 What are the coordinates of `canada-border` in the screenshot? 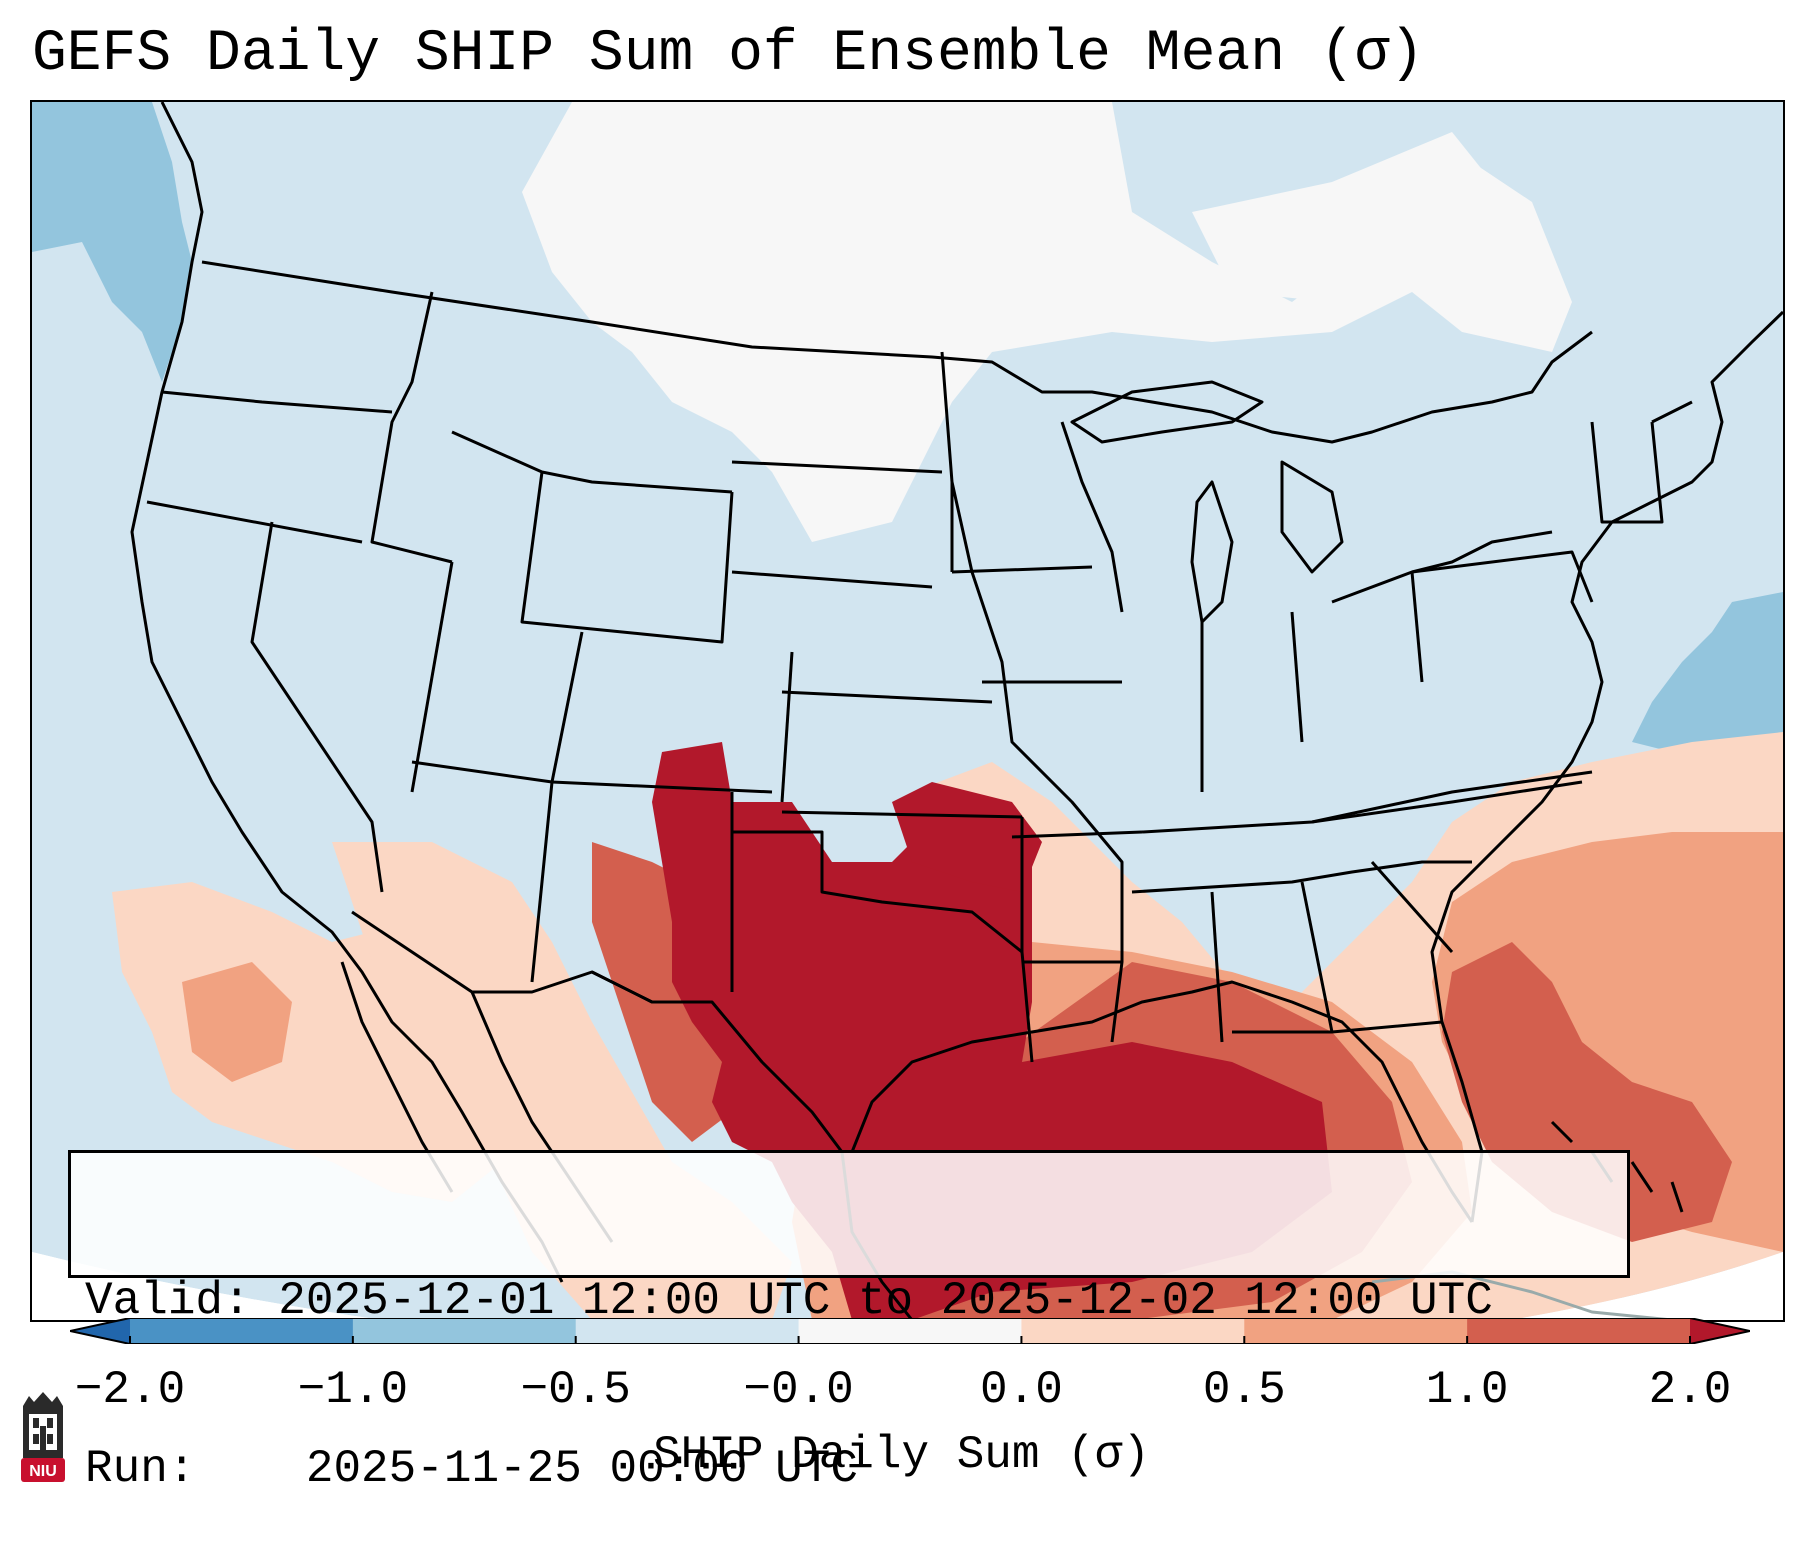 It's located at (897, 352).